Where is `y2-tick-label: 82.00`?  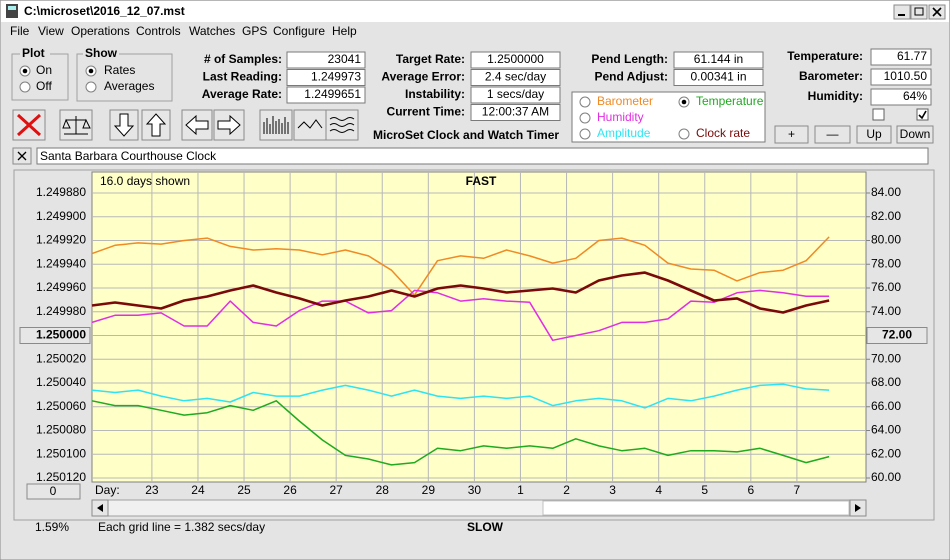 y2-tick-label: 82.00 is located at coordinates (886, 216).